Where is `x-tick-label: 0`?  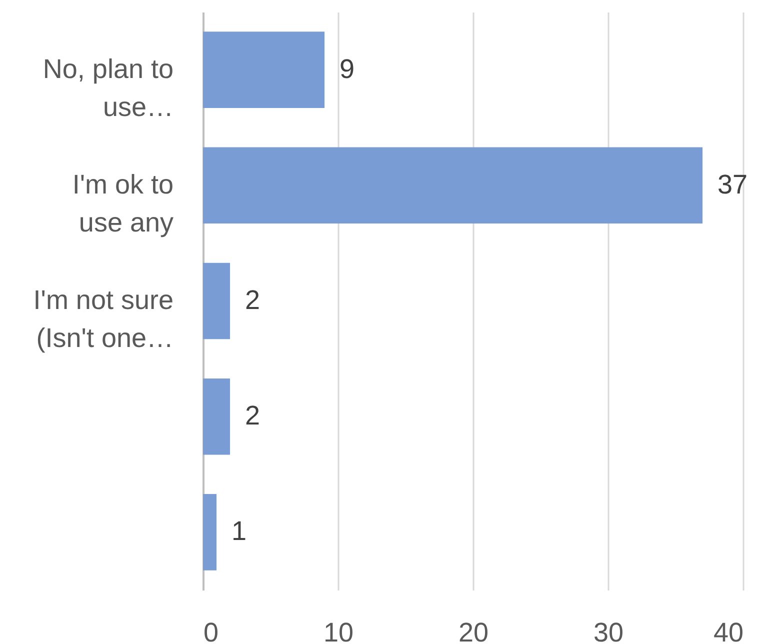 x-tick-label: 0 is located at coordinates (211, 631).